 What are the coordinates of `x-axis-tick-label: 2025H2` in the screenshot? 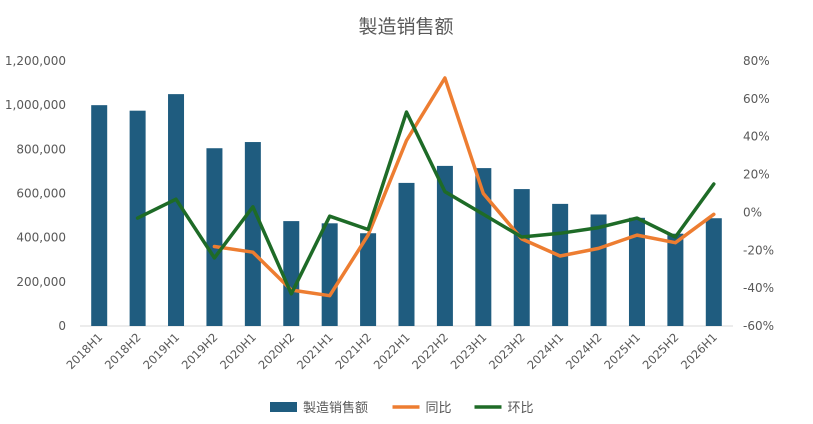 It's located at (661, 351).